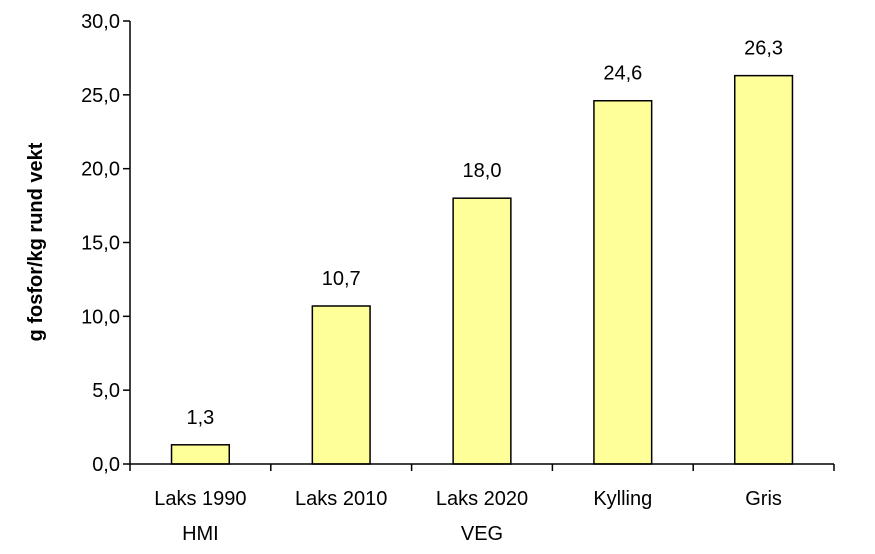 The height and width of the screenshot is (554, 875). What do you see at coordinates (100, 96) in the screenshot?
I see `y-tick-label: 25,0` at bounding box center [100, 96].